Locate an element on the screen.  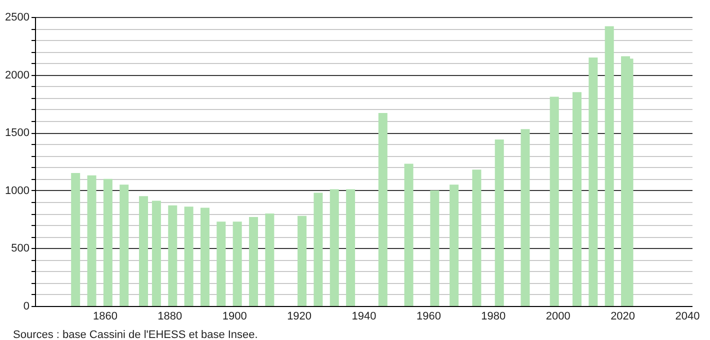
y-tick-label: 2500 is located at coordinates (17, 18).